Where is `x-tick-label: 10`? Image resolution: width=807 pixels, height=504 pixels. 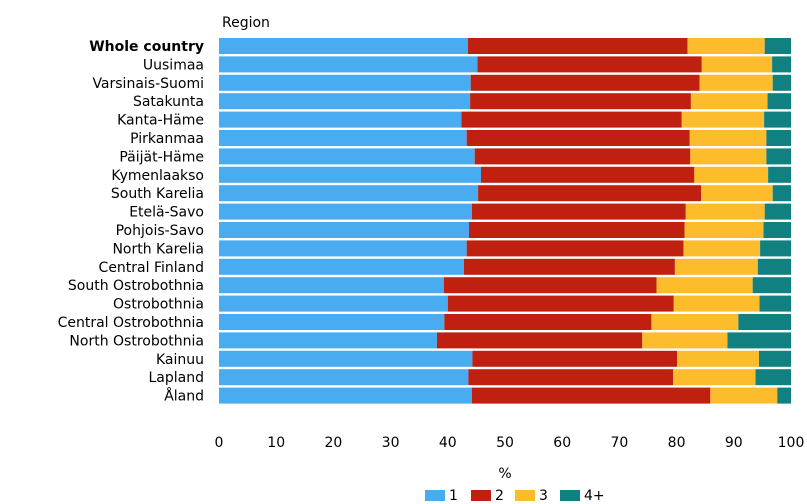 x-tick-label: 10 is located at coordinates (276, 443).